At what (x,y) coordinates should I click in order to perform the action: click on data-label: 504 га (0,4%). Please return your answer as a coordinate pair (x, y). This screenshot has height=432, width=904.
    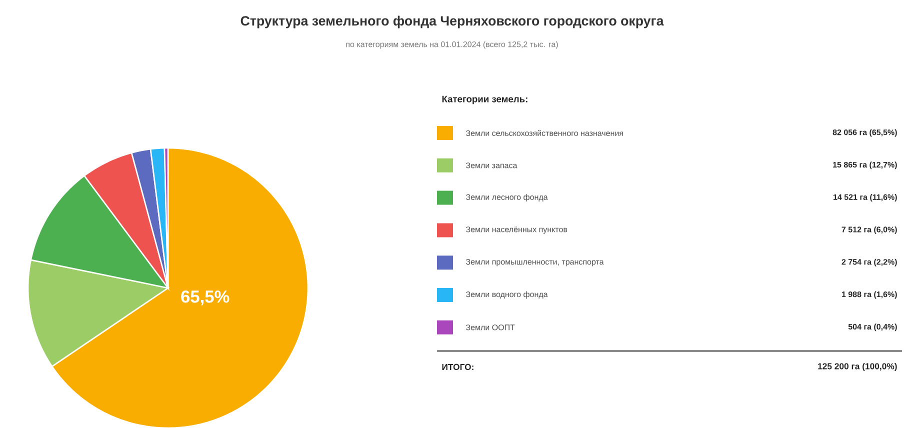
    Looking at the image, I should click on (872, 328).